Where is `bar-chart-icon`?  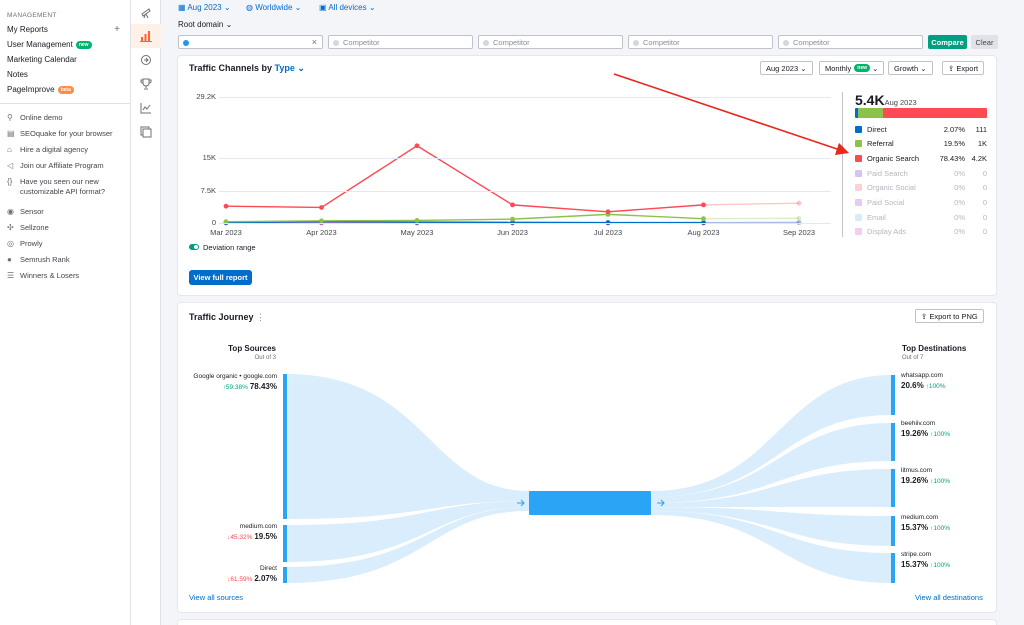 bar-chart-icon is located at coordinates (146, 36).